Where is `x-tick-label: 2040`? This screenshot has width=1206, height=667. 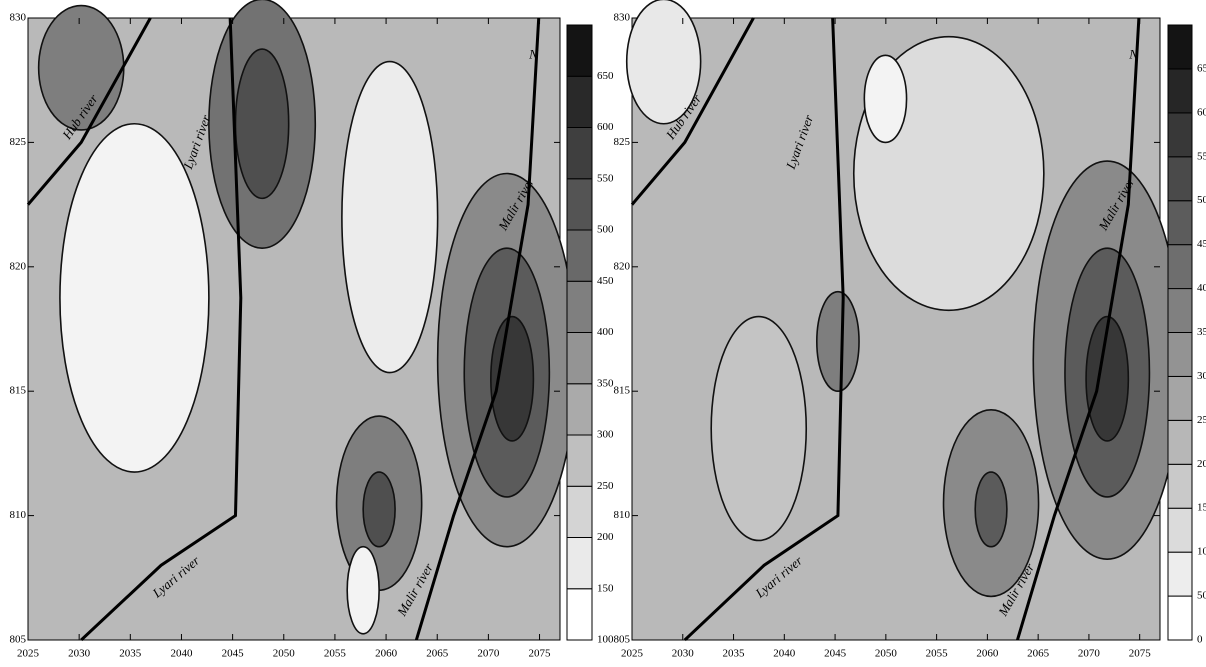 x-tick-label: 2040 is located at coordinates (181, 654).